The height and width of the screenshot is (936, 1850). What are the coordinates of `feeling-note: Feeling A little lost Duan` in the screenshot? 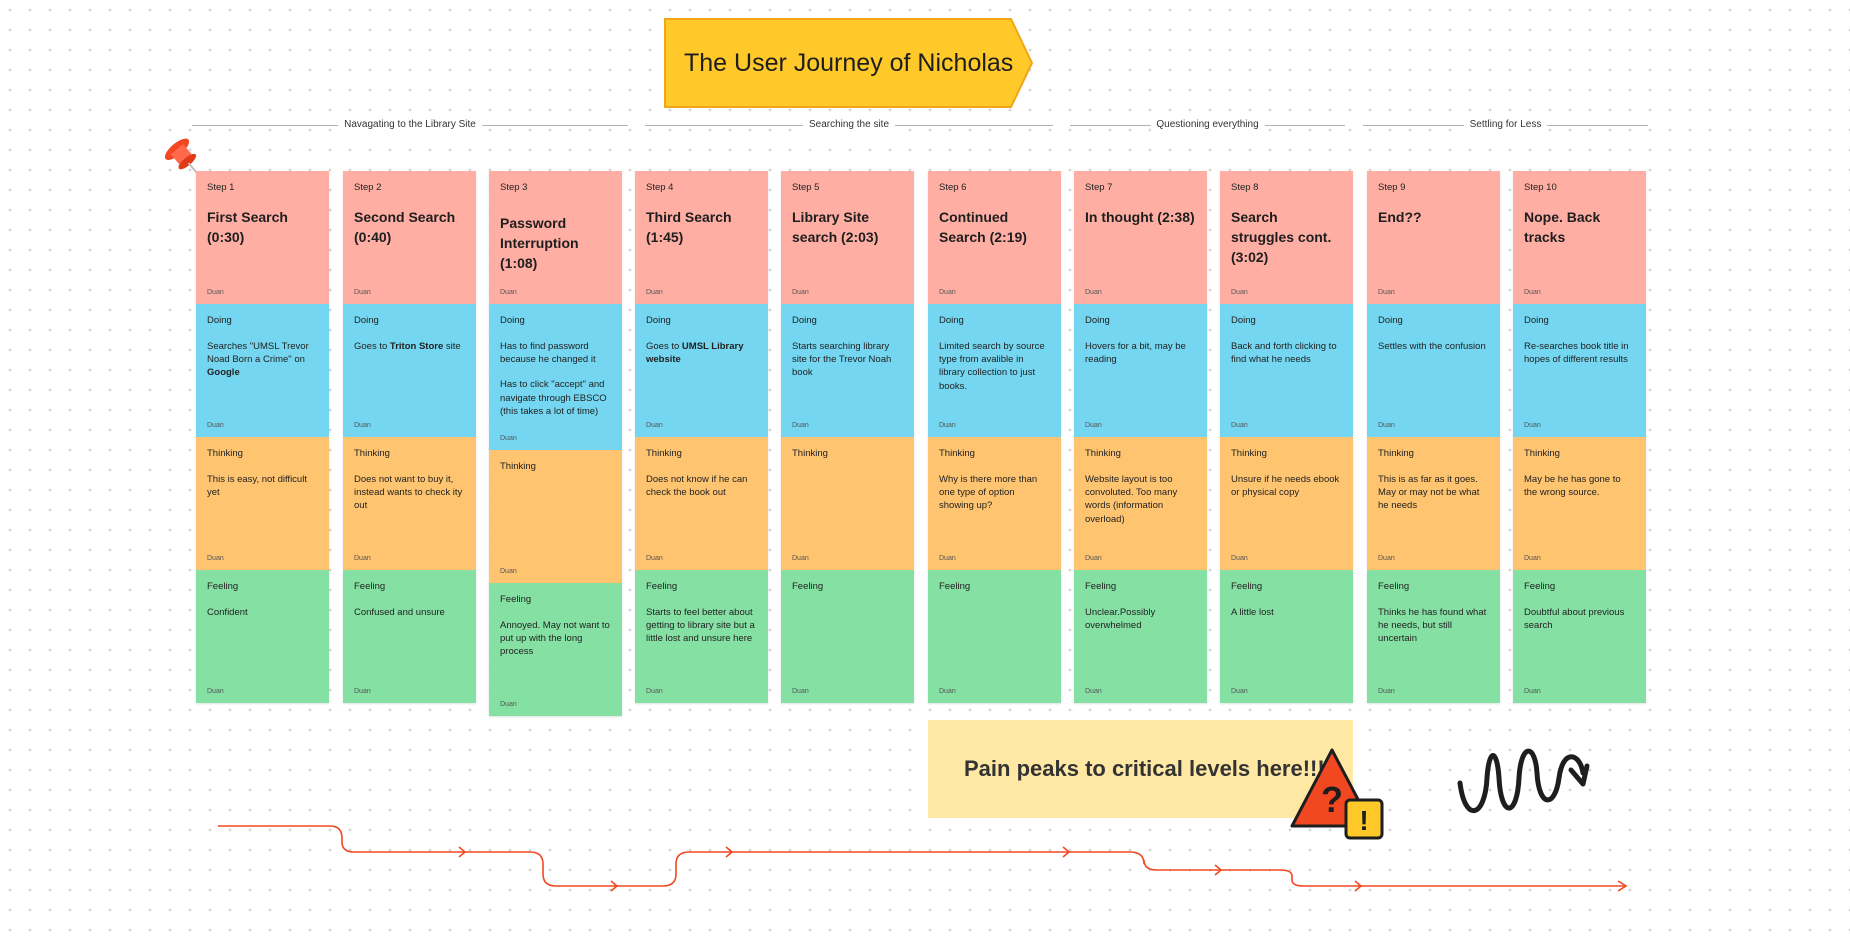 It's located at (1286, 636).